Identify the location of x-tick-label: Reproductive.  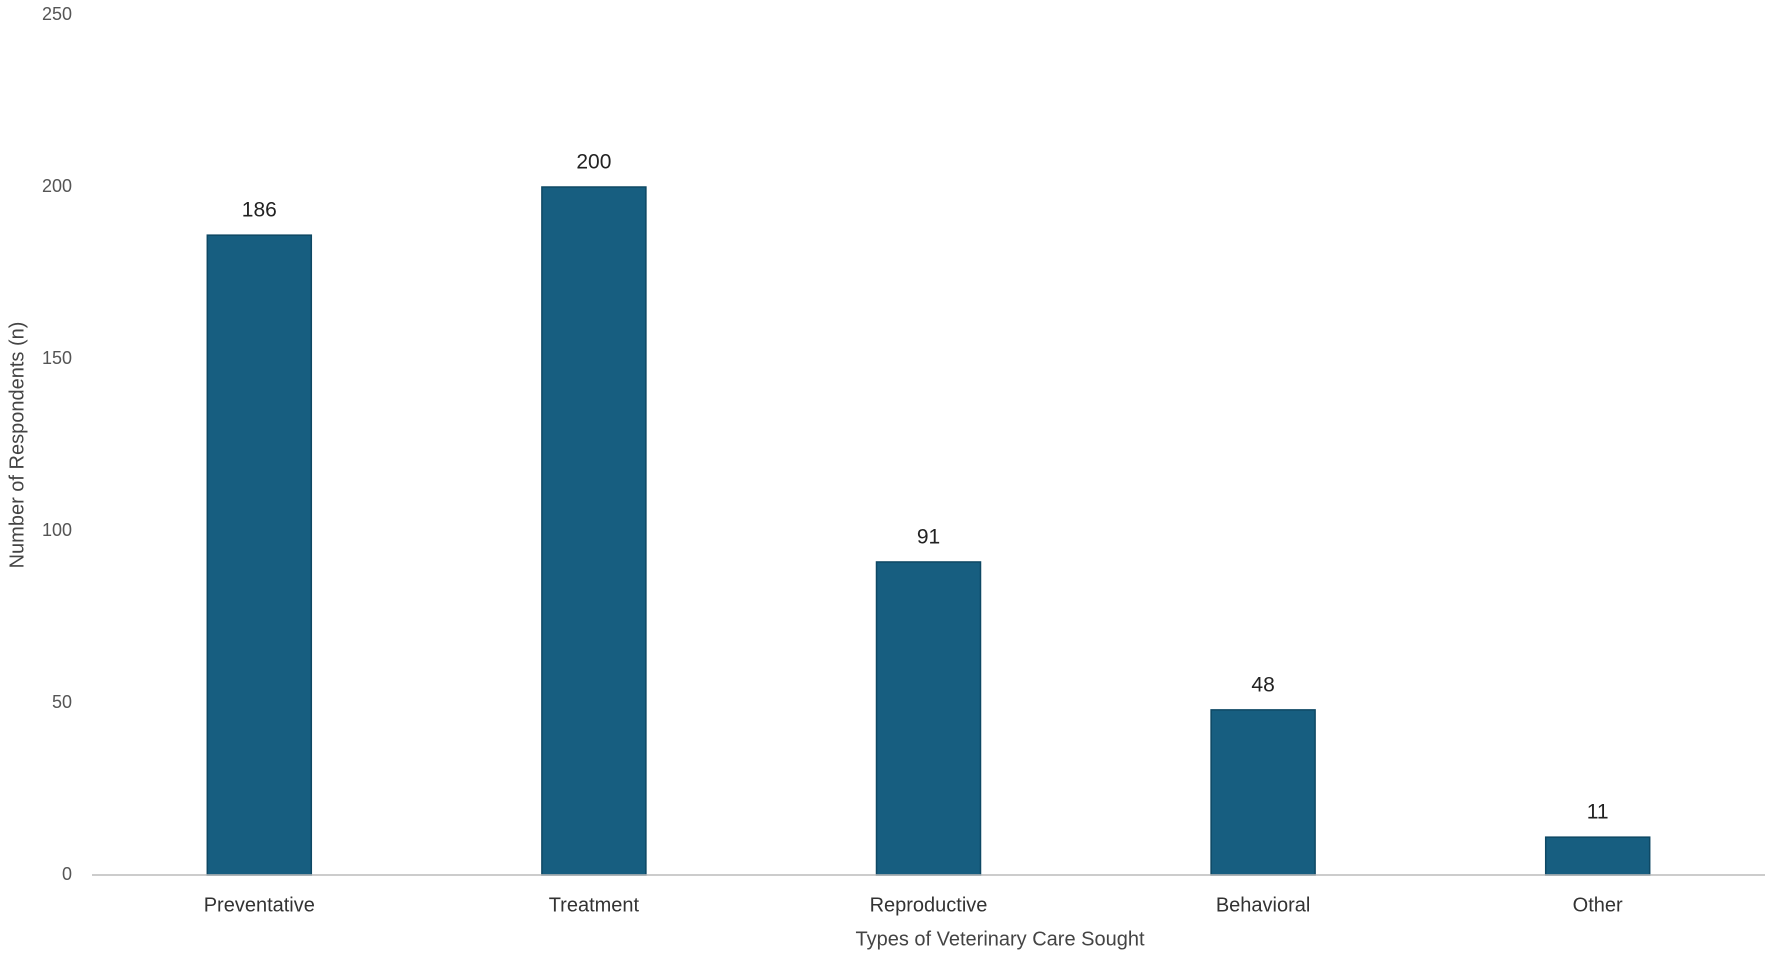
(929, 905).